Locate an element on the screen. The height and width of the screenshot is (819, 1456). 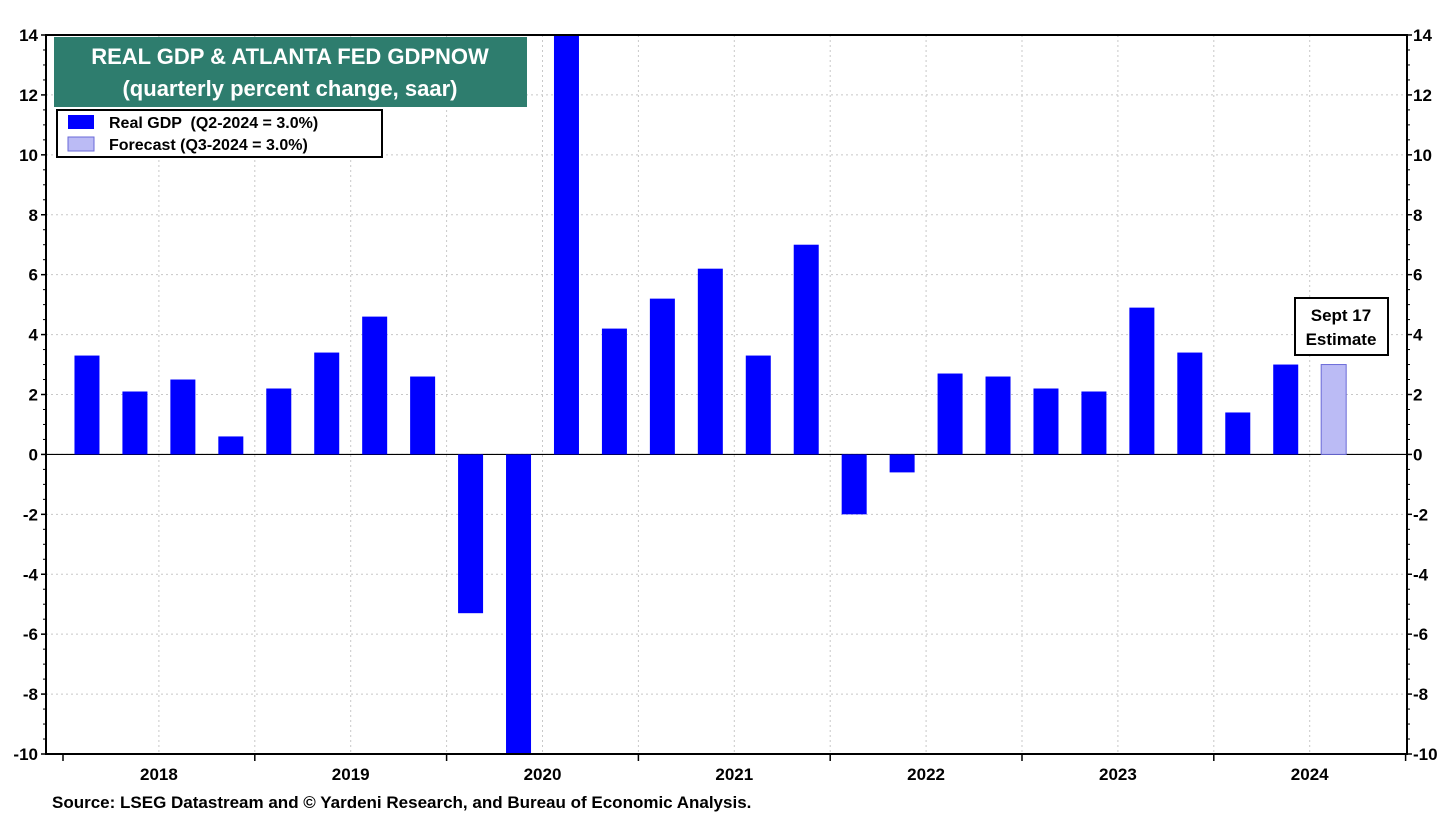
legend-label-forecast: Forecast (Q3-2024 = 3.0%) is located at coordinates (208, 145).